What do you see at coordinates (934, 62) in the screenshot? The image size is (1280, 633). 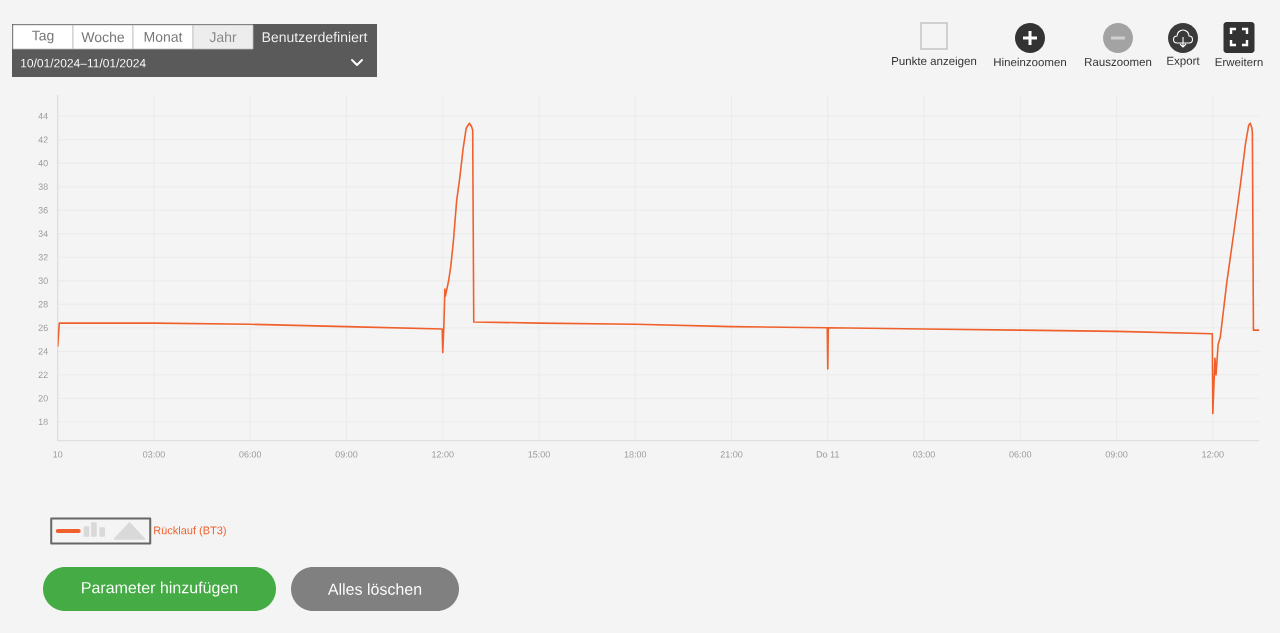 I see `text: Punkte anzeigen` at bounding box center [934, 62].